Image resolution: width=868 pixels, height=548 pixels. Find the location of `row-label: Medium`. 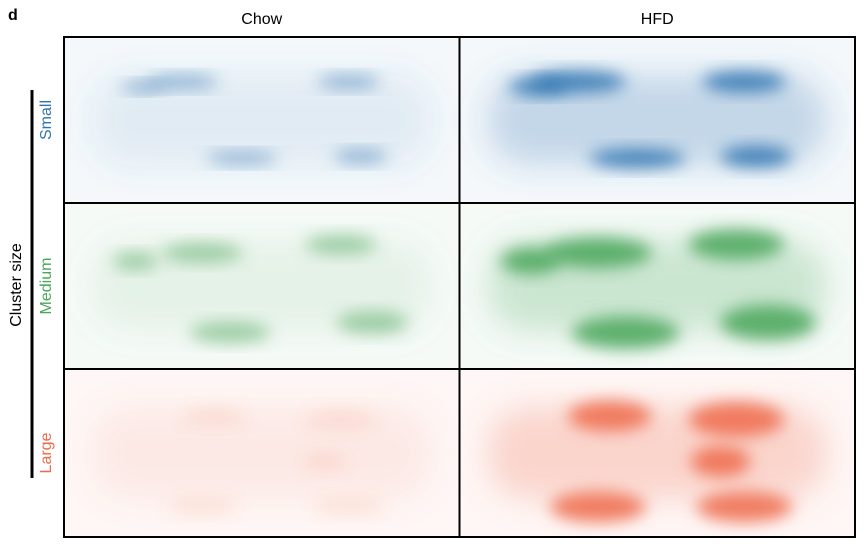

row-label: Medium is located at coordinates (46, 286).